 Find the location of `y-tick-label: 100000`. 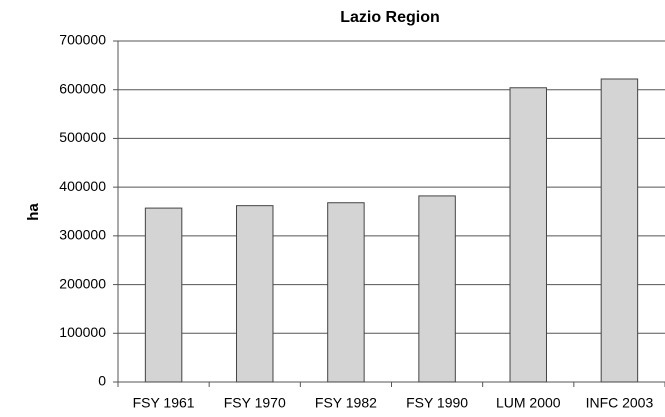

y-tick-label: 100000 is located at coordinates (82, 332).